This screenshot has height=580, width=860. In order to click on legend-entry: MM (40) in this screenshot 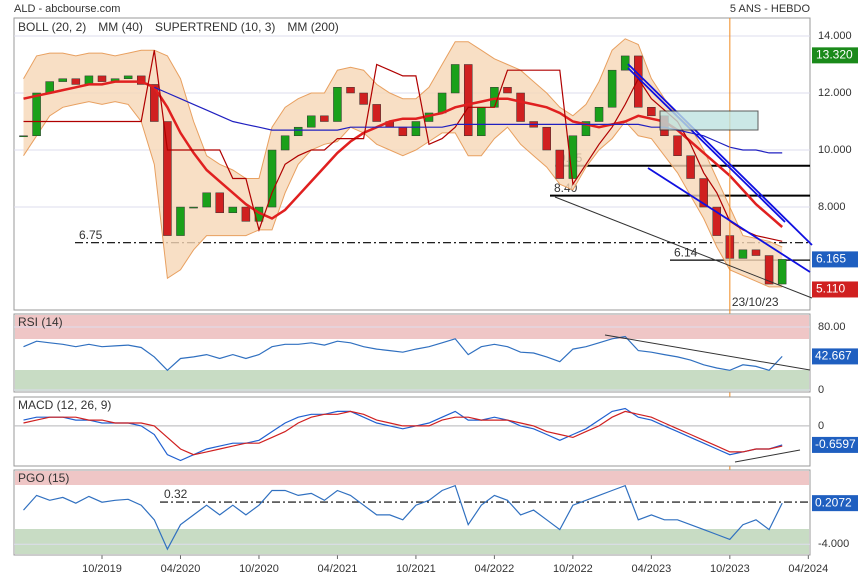, I will do `click(120, 27)`.